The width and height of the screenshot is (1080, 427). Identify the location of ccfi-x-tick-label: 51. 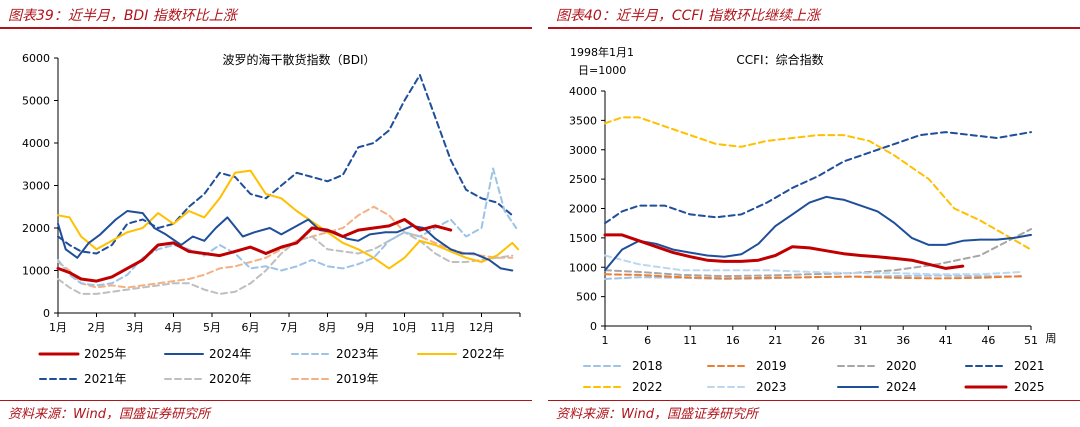
(1031, 340).